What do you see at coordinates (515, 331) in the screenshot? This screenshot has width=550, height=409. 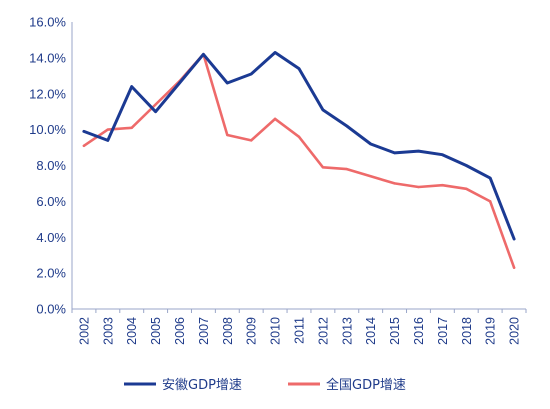 I see `x-tick-label: 2020` at bounding box center [515, 331].